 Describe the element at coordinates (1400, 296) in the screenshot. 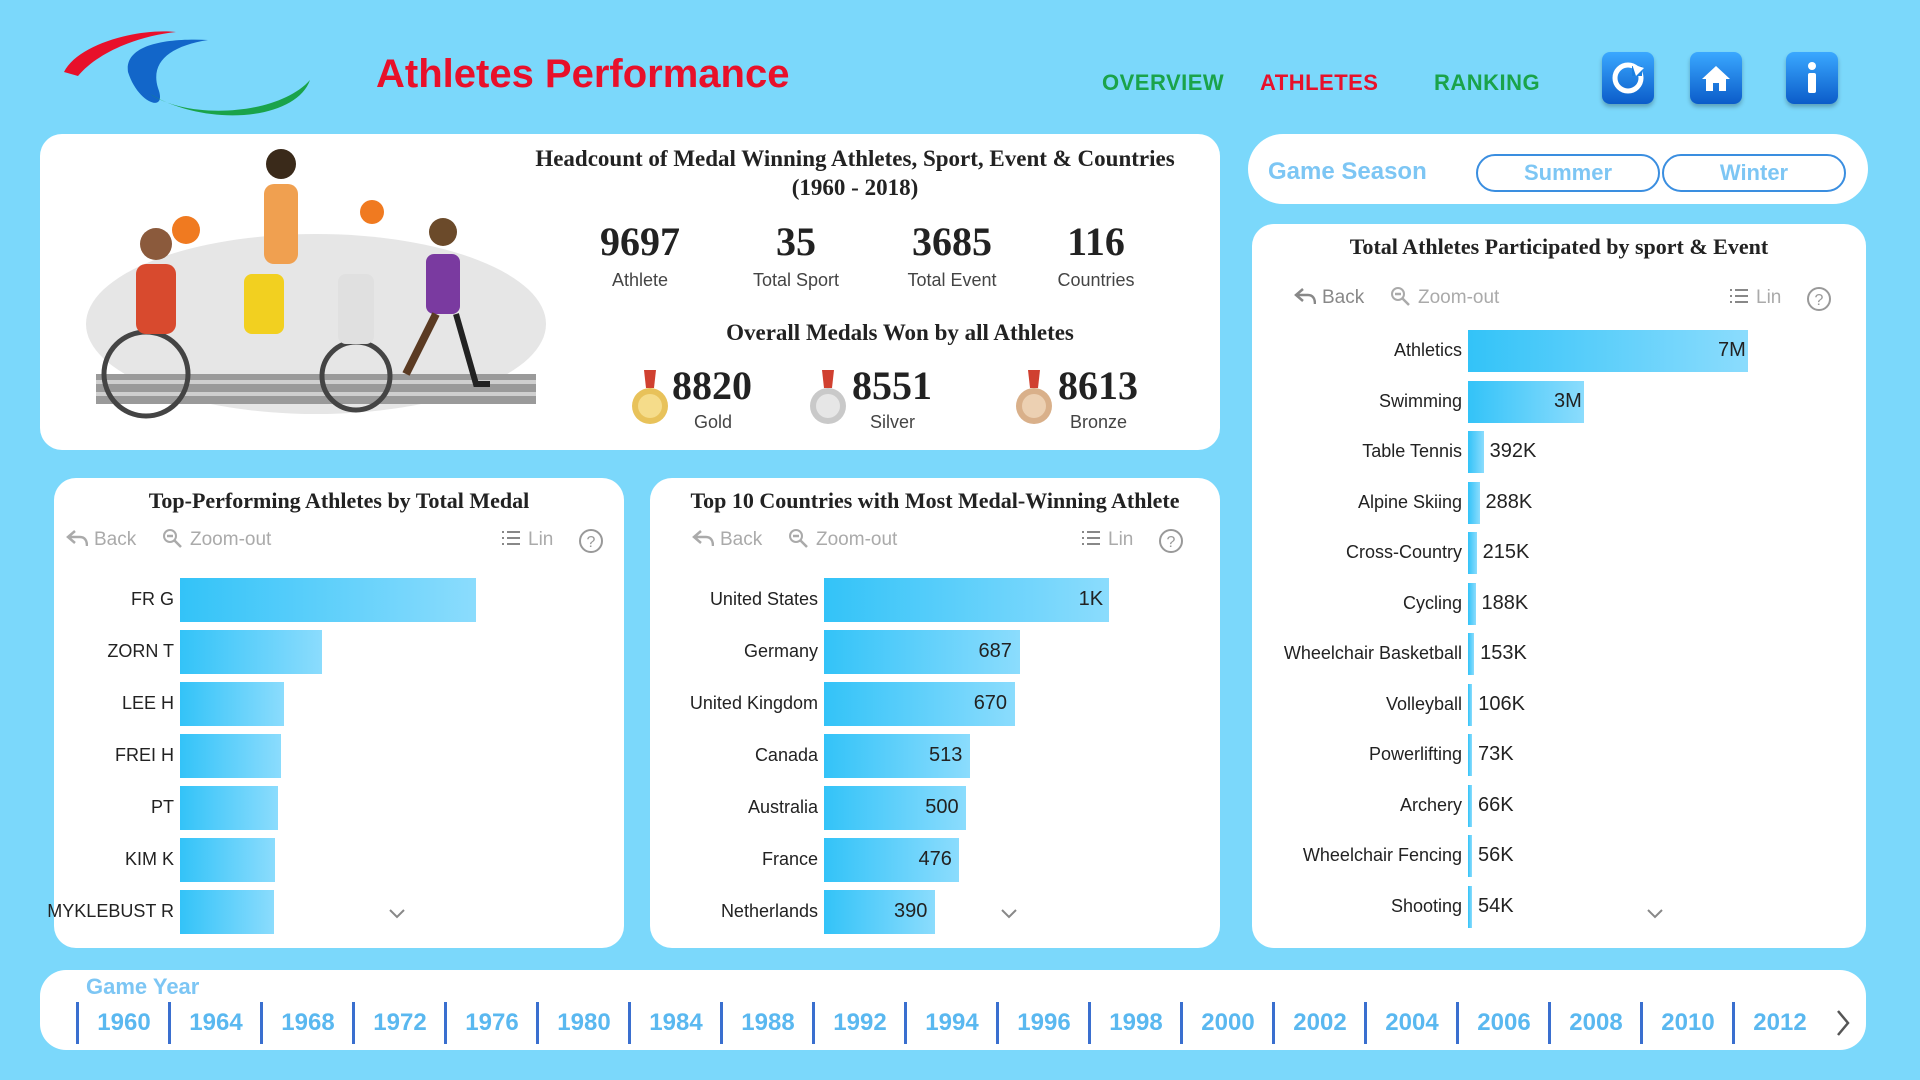

I see `zoom-out-icon` at that location.